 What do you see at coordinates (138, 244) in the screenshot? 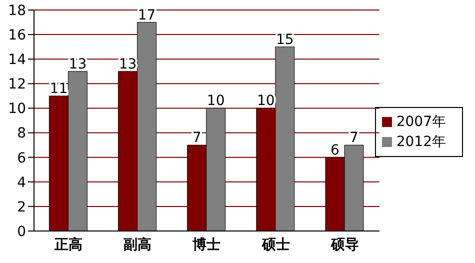
I see `x-tick-label: 副高` at bounding box center [138, 244].